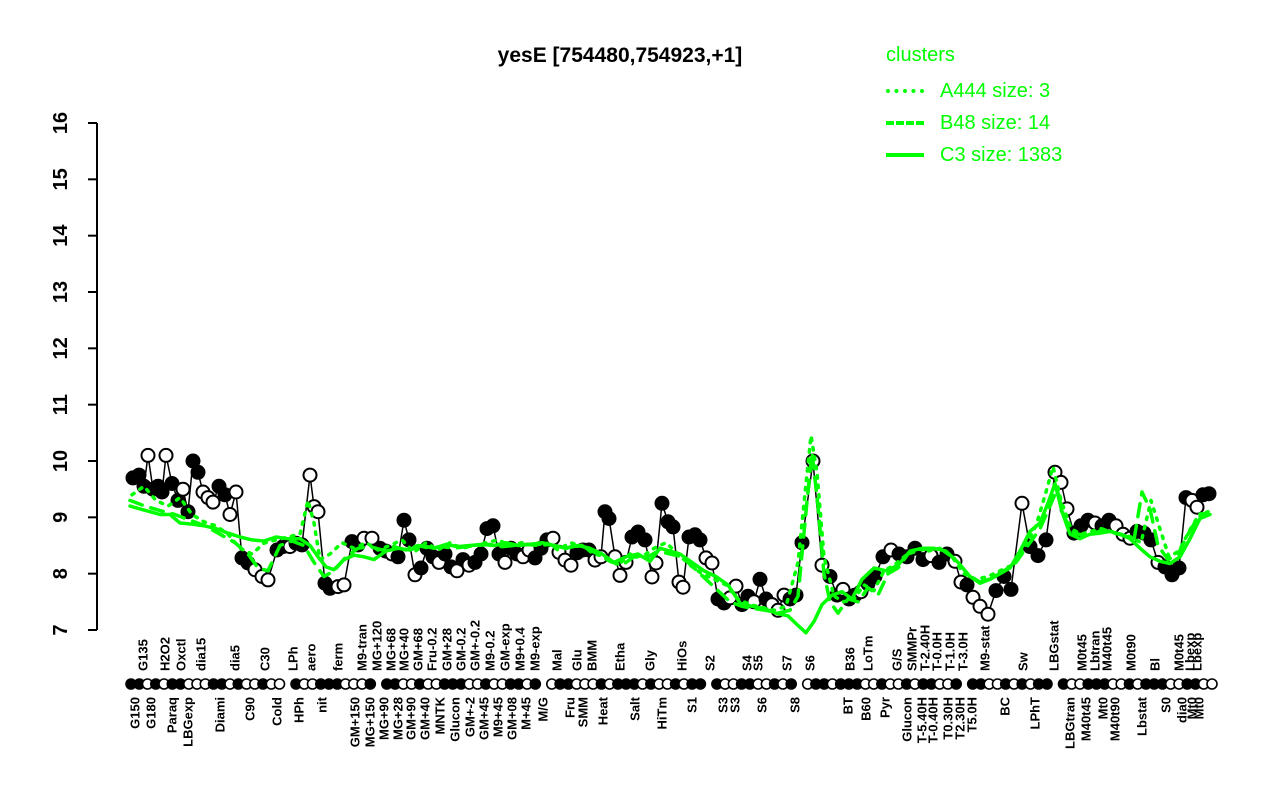 The image size is (1280, 800). I want to click on x-axis-label: Diami, so click(219, 714).